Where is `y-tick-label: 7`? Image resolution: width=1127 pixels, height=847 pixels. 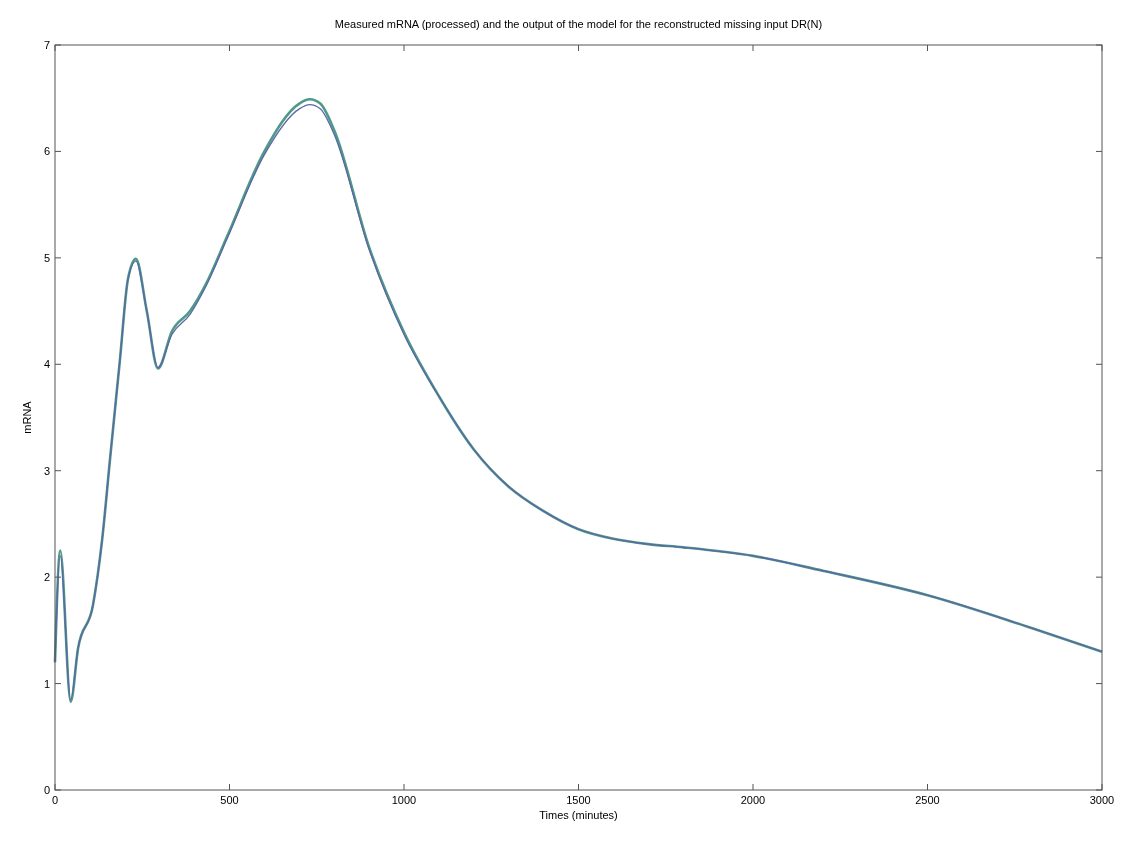 y-tick-label: 7 is located at coordinates (46, 45).